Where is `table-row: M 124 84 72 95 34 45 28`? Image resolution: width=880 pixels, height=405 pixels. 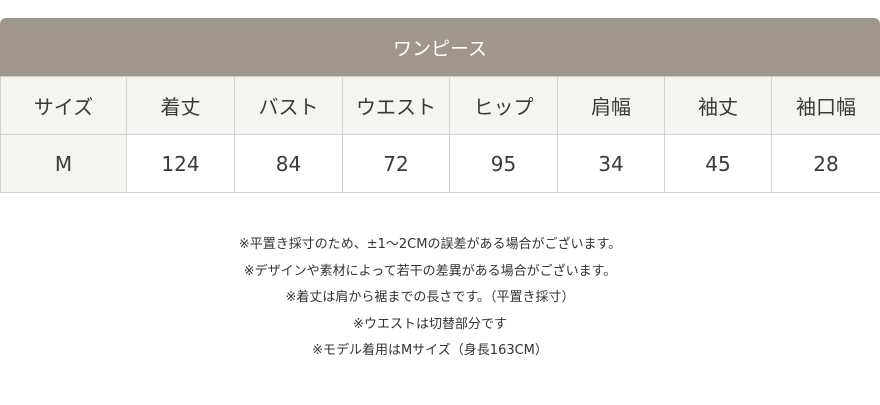
table-row: M 124 84 72 95 34 45 28 is located at coordinates (440, 163).